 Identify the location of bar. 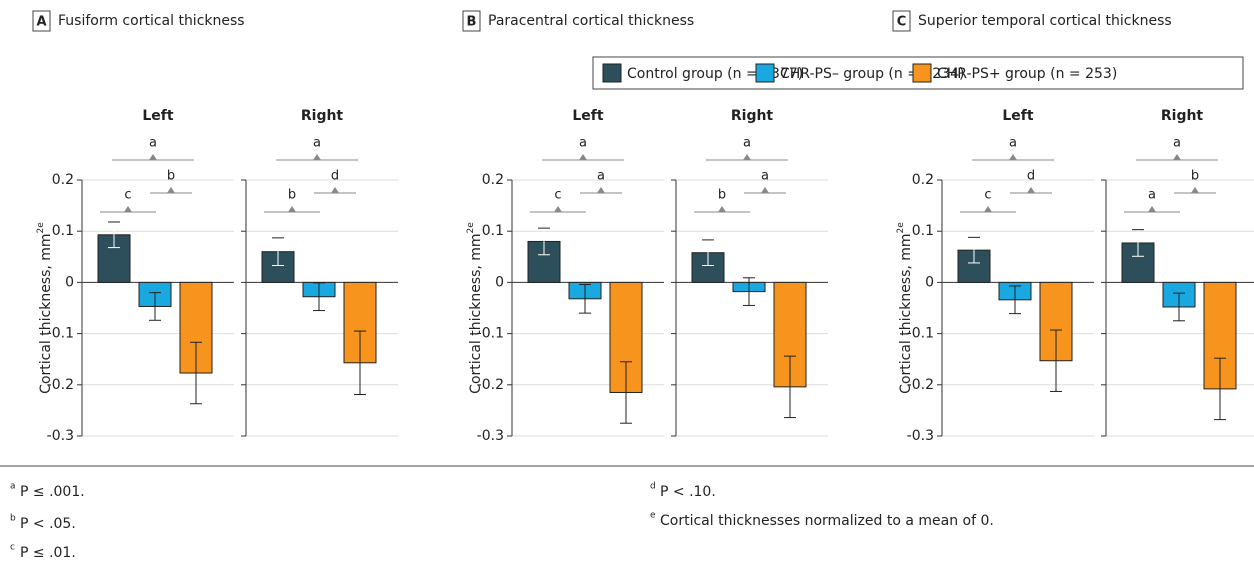
(708, 267).